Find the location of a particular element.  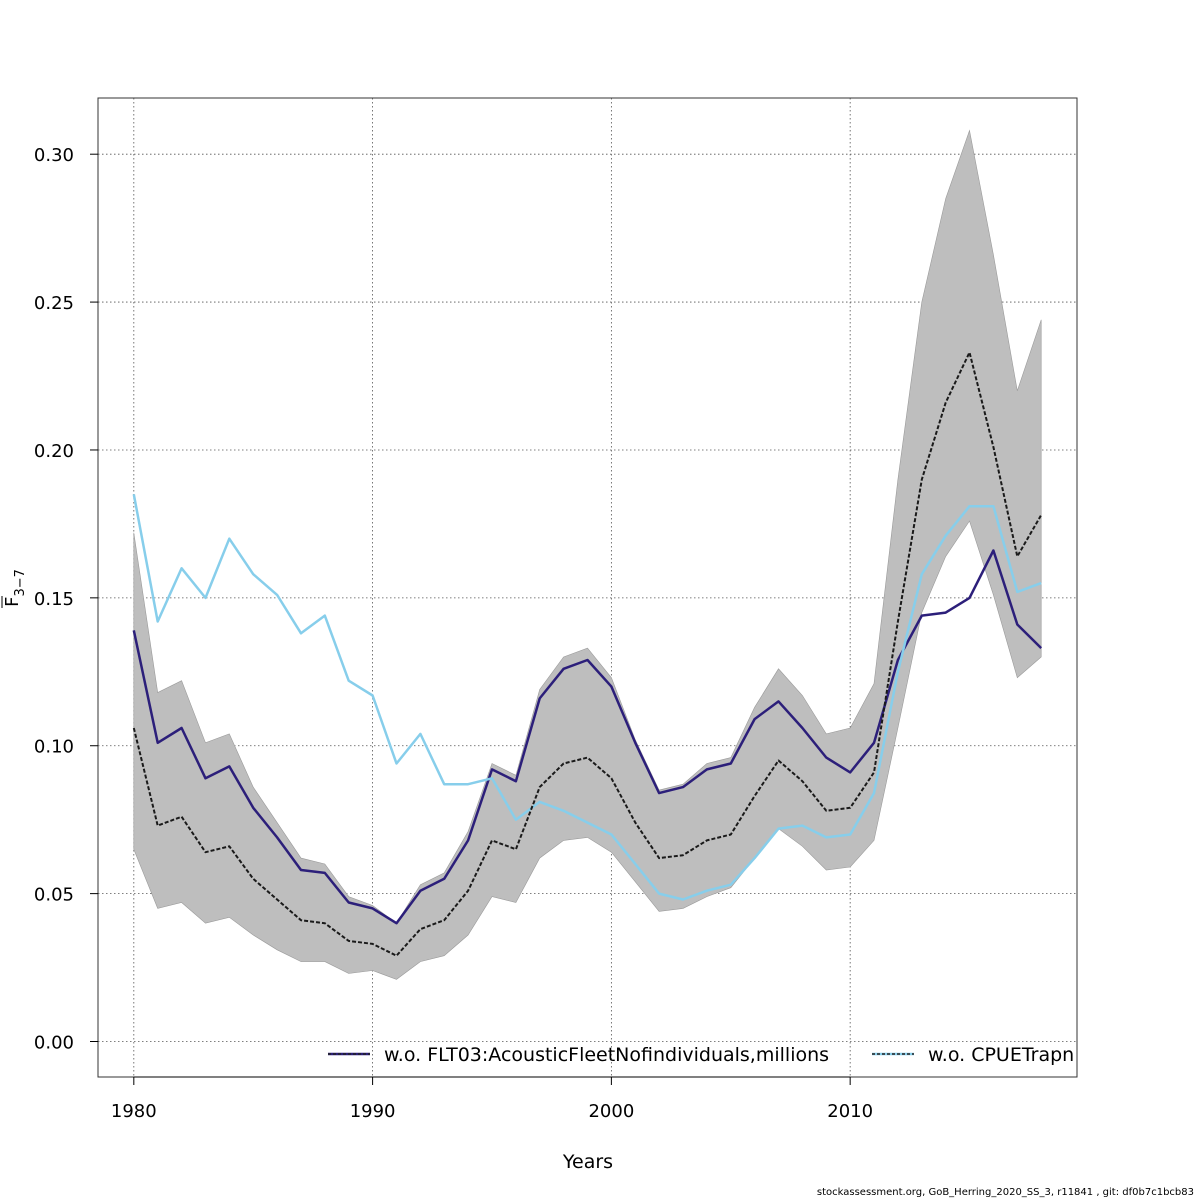

y-axis-title-sub: 3−7 is located at coordinates (20, 582).